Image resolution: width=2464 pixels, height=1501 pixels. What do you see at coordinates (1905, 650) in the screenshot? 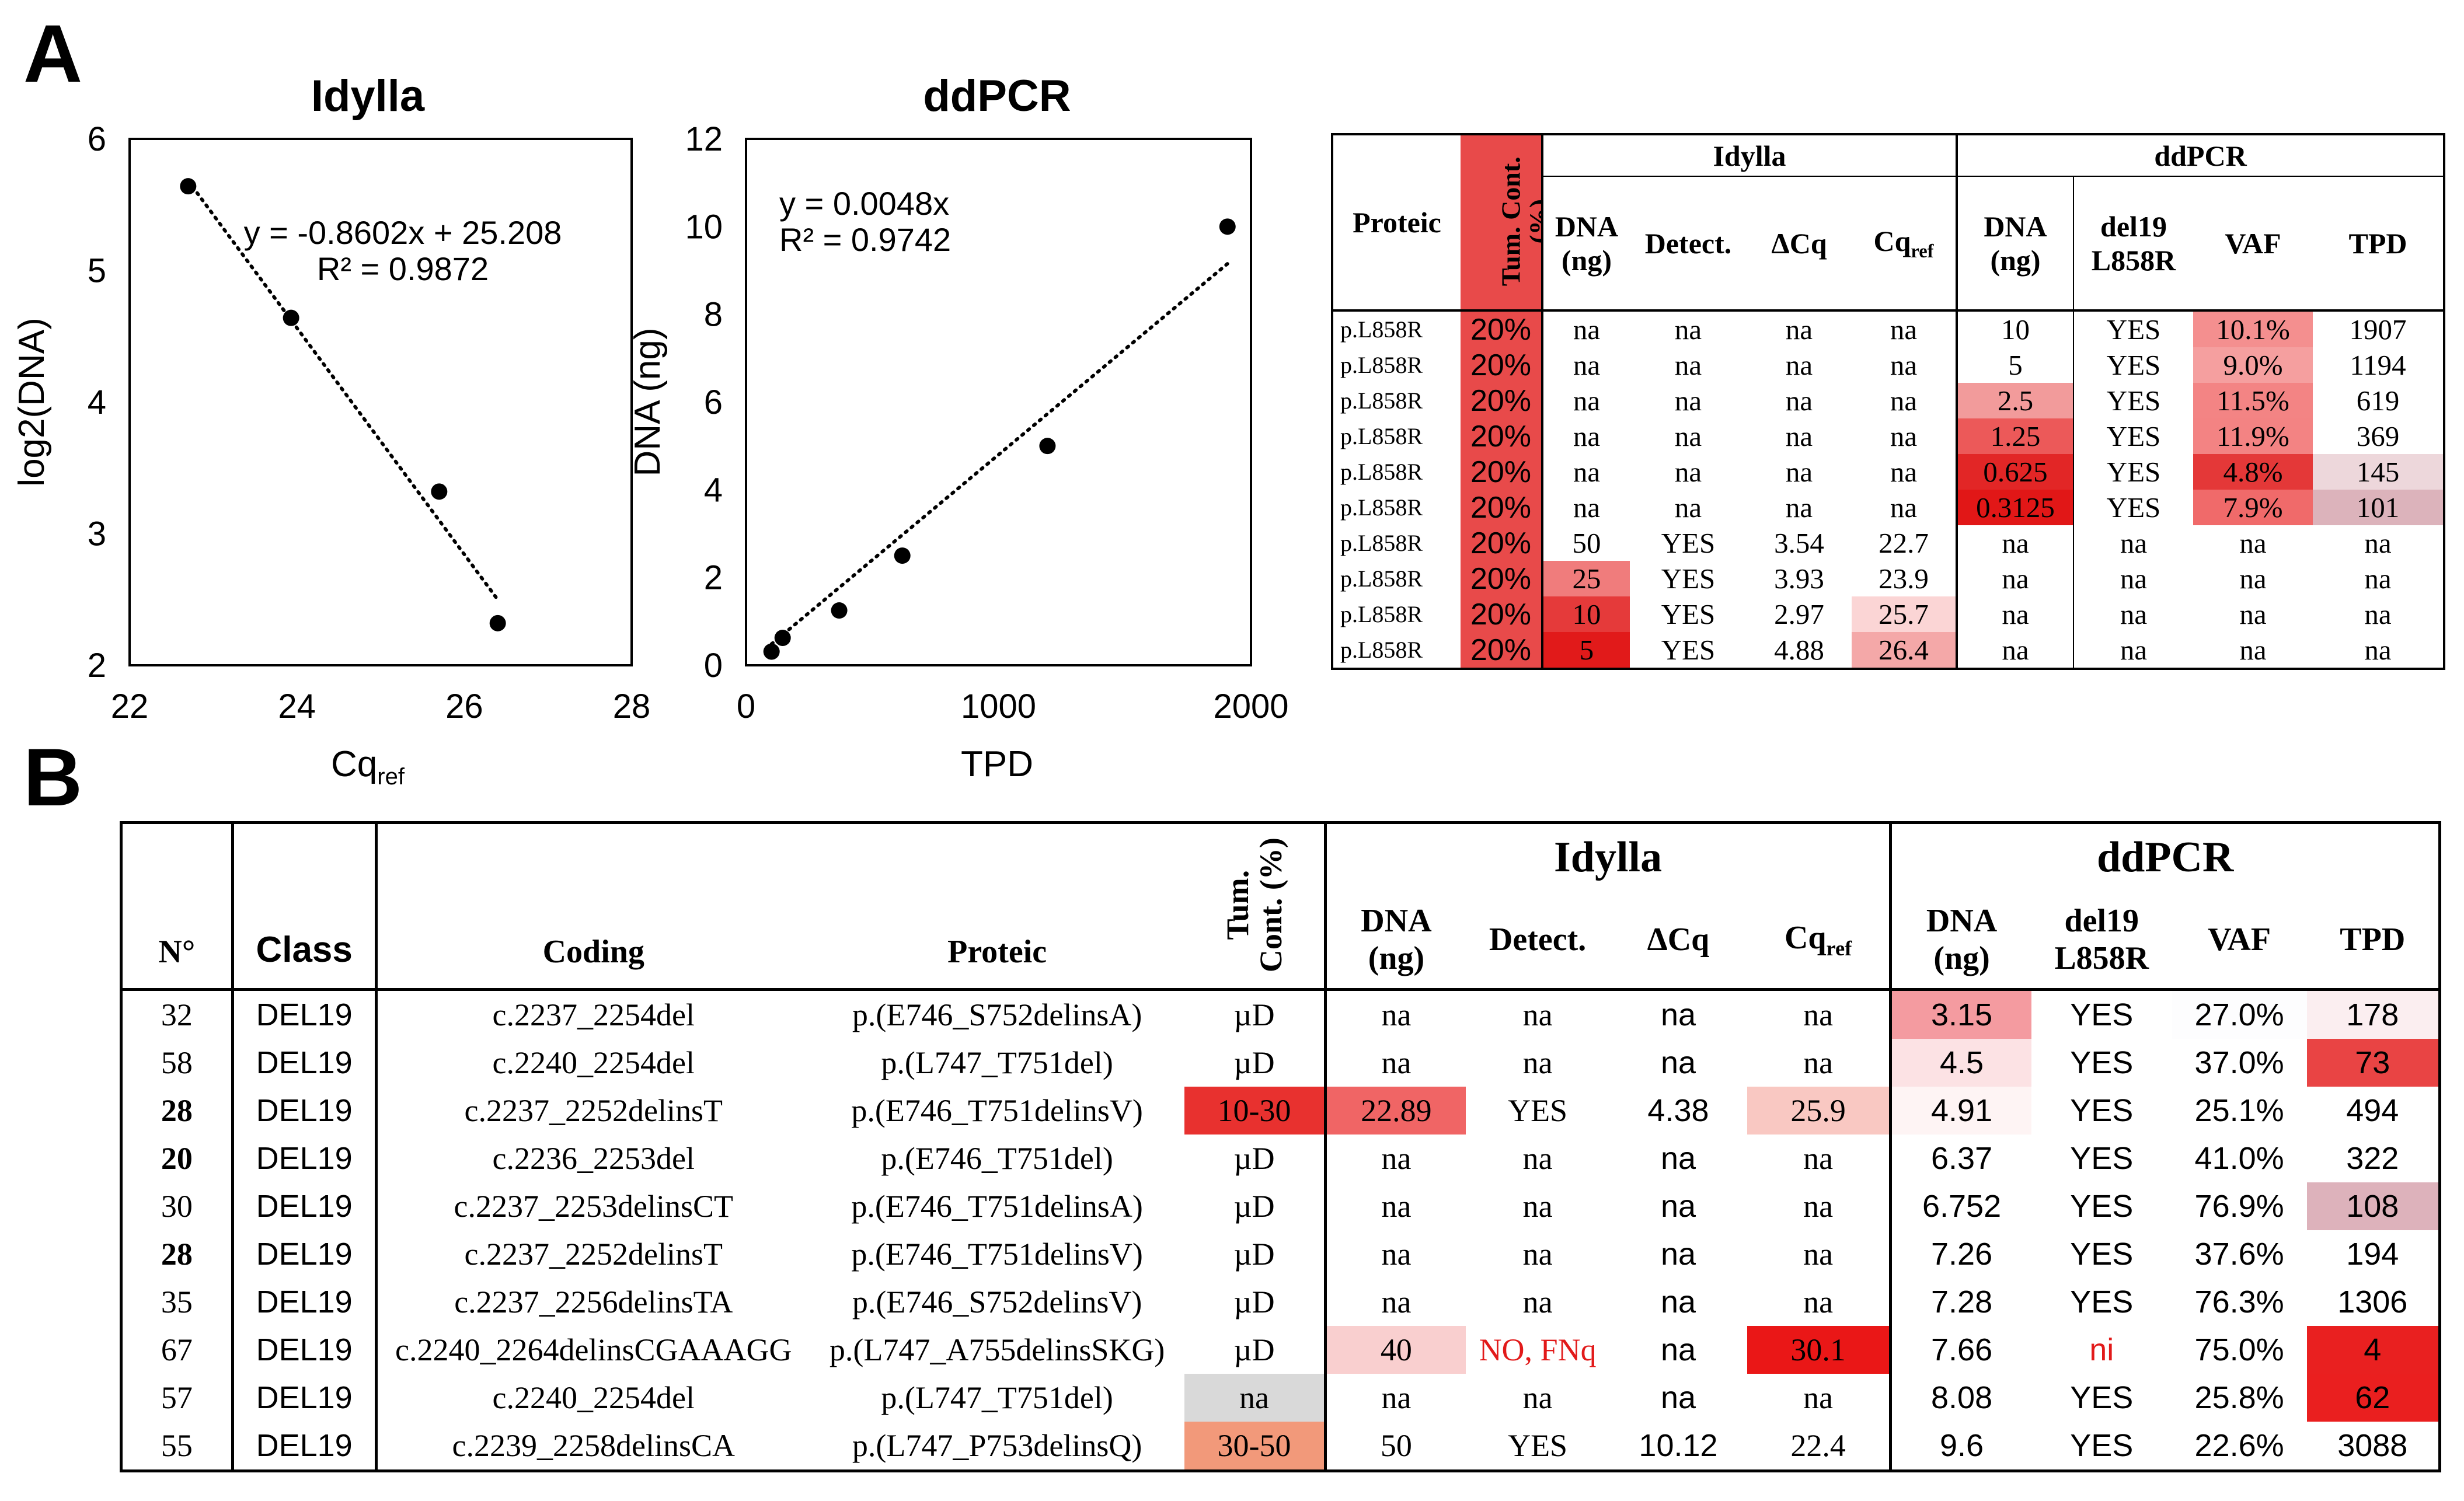
I see `cell-cq: 26.4` at bounding box center [1905, 650].